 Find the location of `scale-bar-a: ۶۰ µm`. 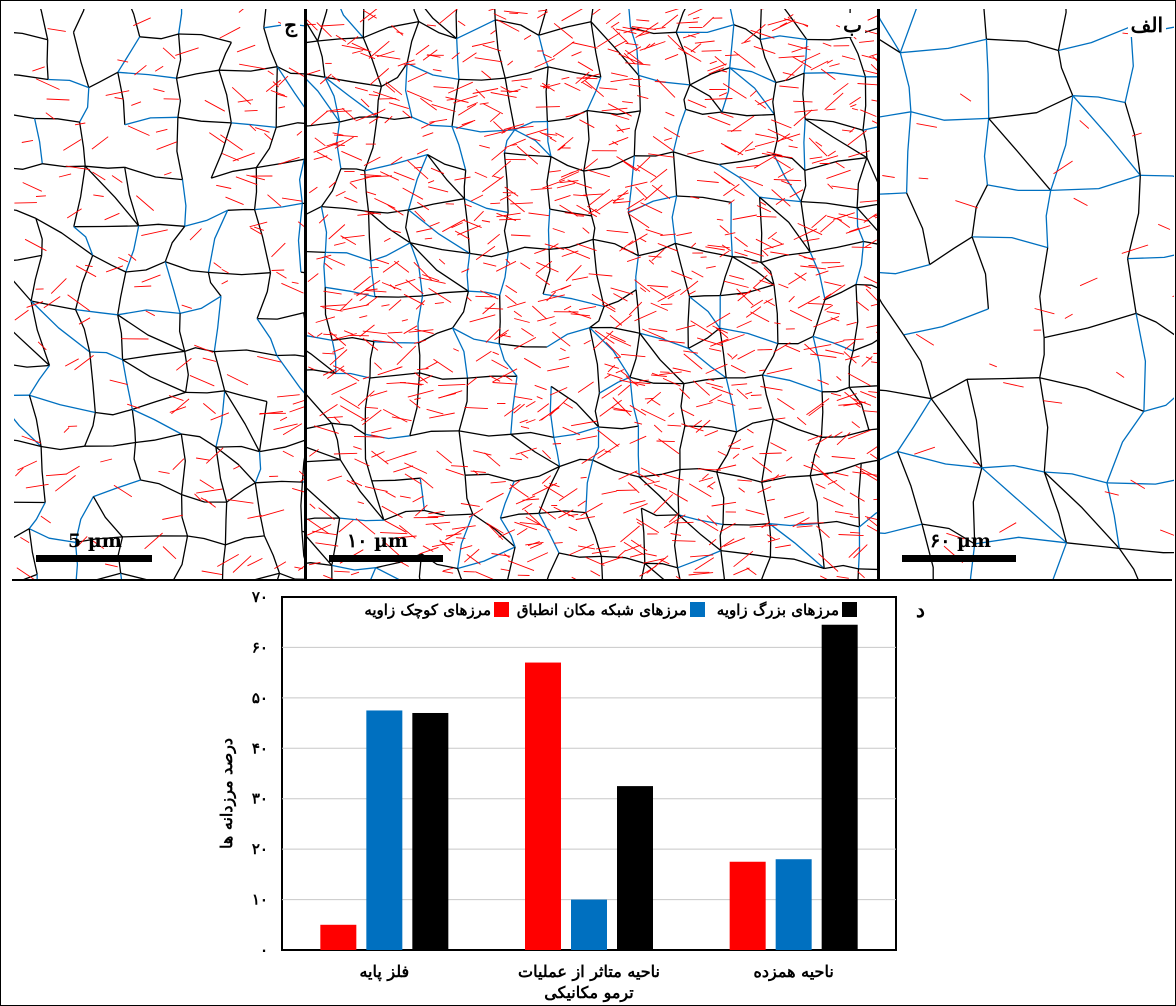

scale-bar-a: ۶۰ µm is located at coordinates (959, 558).